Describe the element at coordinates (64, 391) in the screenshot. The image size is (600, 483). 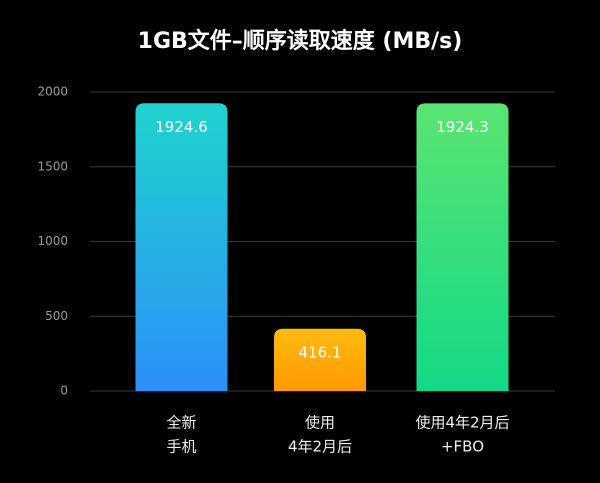
I see `y-tick-label: 0` at that location.